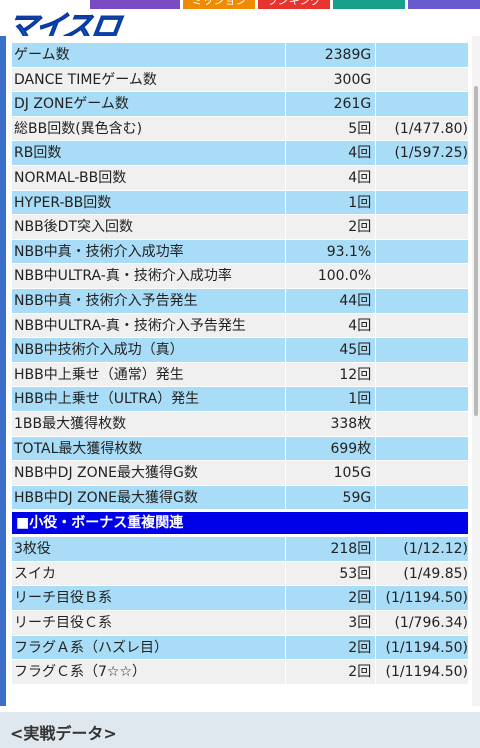 Image resolution: width=480 pixels, height=748 pixels. Describe the element at coordinates (331, 497) in the screenshot. I see `row-value: 59G` at that location.